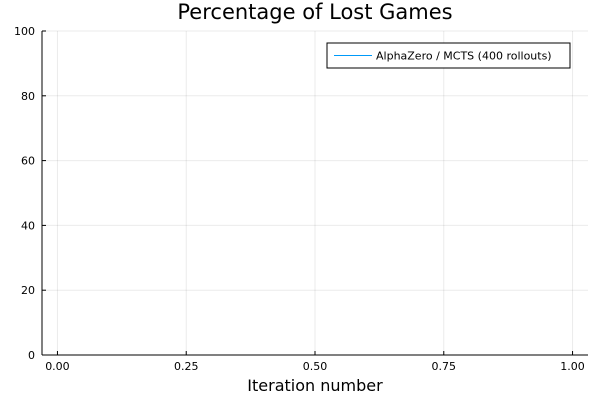  Describe the element at coordinates (30, 193) in the screenshot. I see `y-ticks: 0 20 40 60 80 100` at that location.